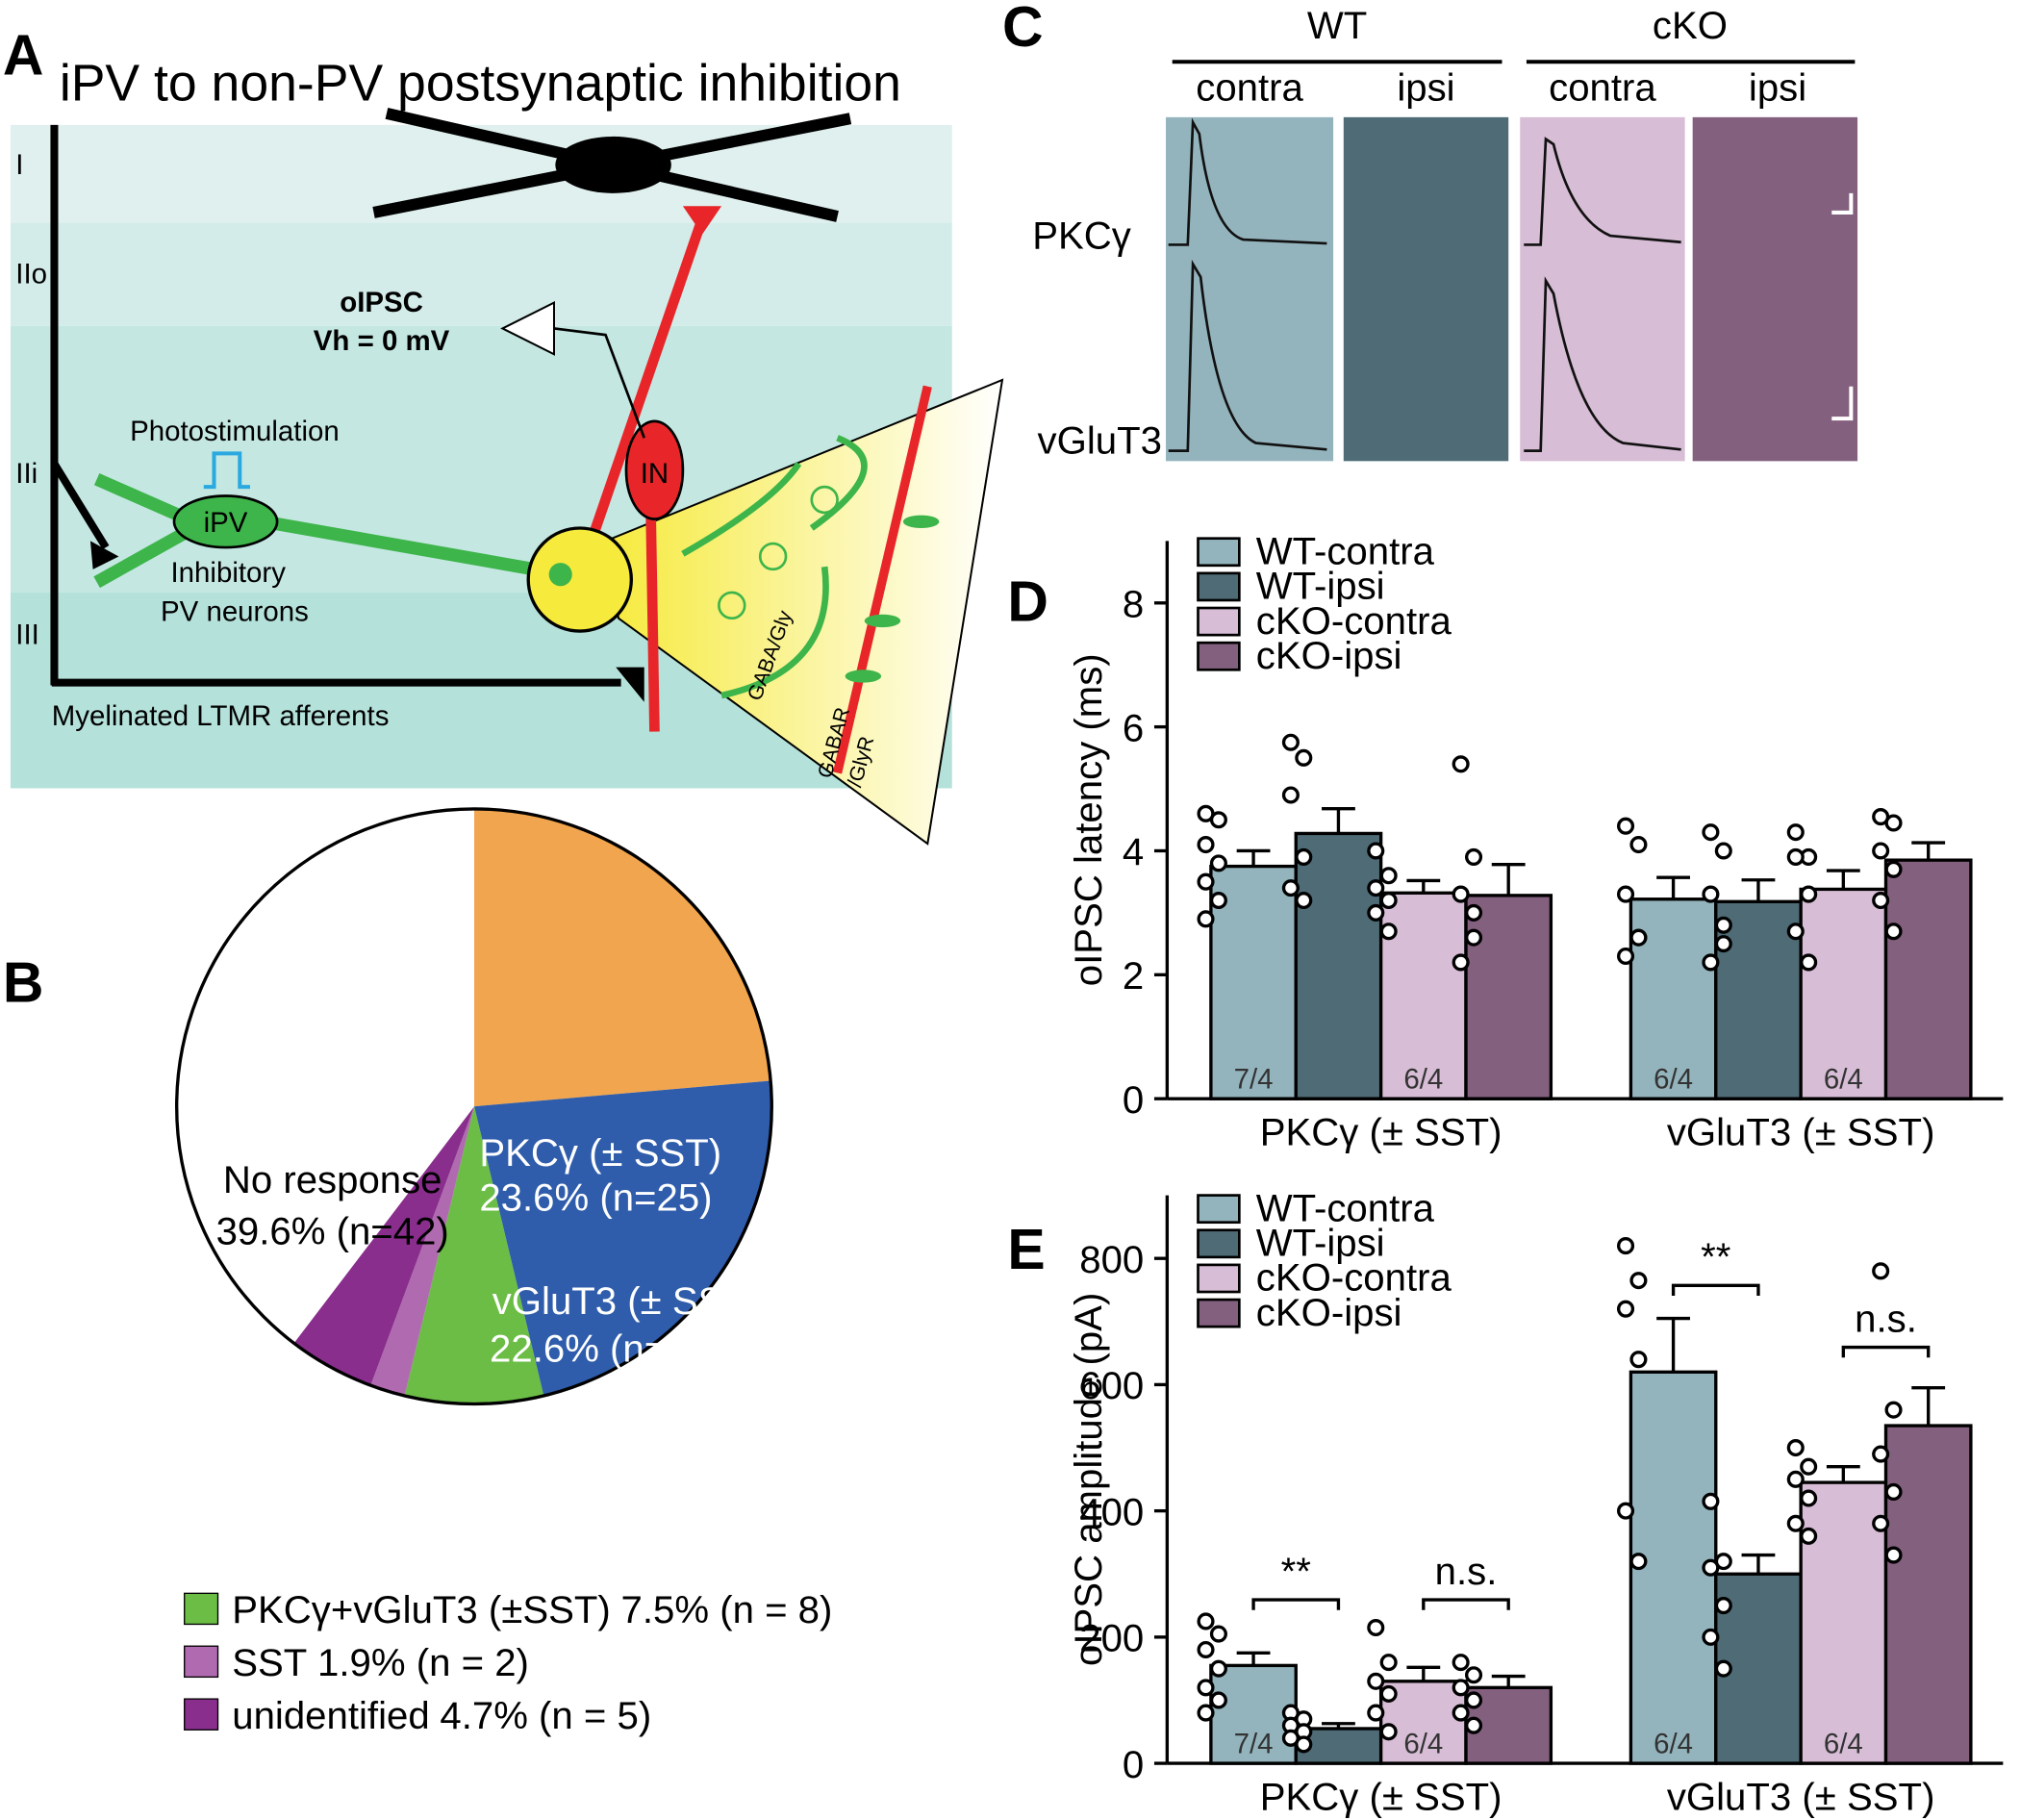  I want to click on ipv-soma, so click(225, 521).